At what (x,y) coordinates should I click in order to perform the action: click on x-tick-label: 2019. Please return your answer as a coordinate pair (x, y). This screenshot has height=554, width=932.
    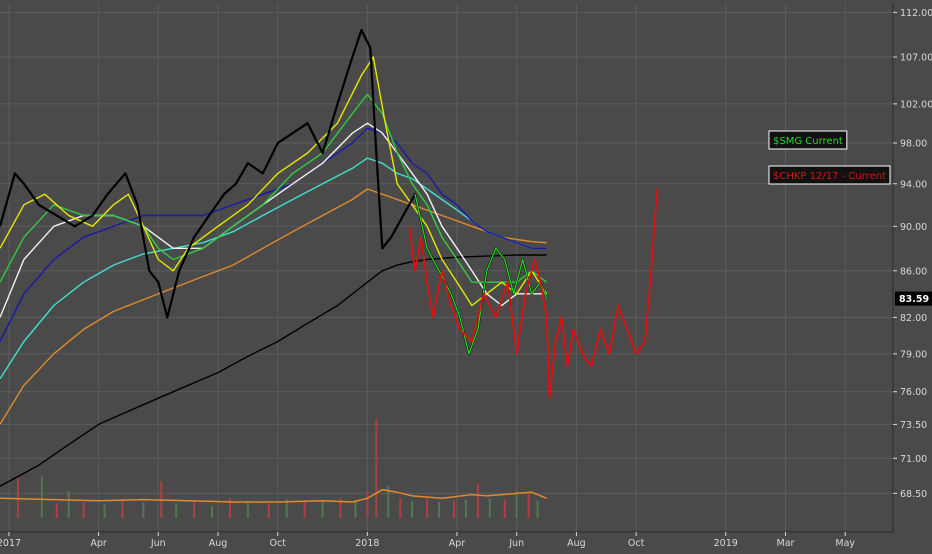
    Looking at the image, I should click on (726, 543).